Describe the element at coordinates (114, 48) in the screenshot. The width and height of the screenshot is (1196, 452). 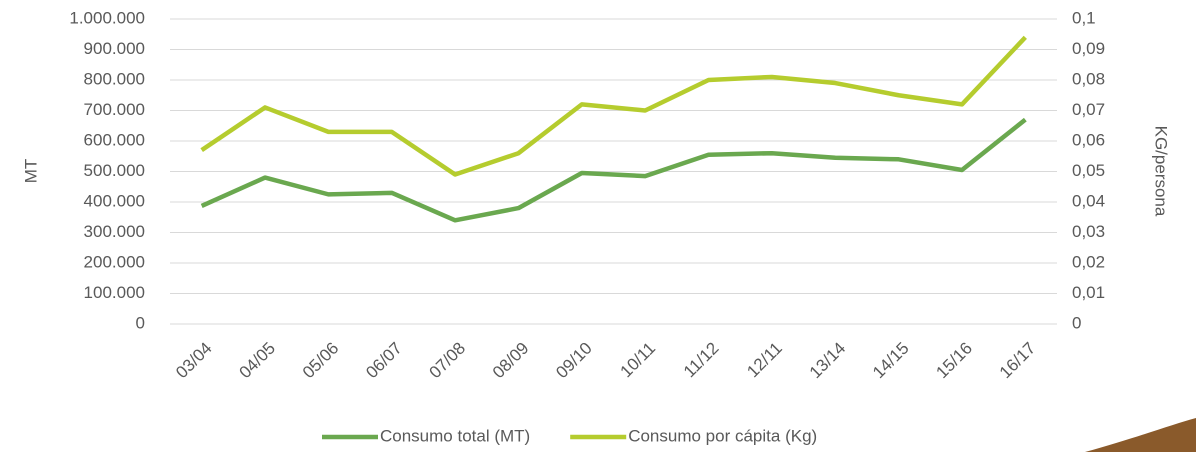
I see `yticks-label: 900.000` at that location.